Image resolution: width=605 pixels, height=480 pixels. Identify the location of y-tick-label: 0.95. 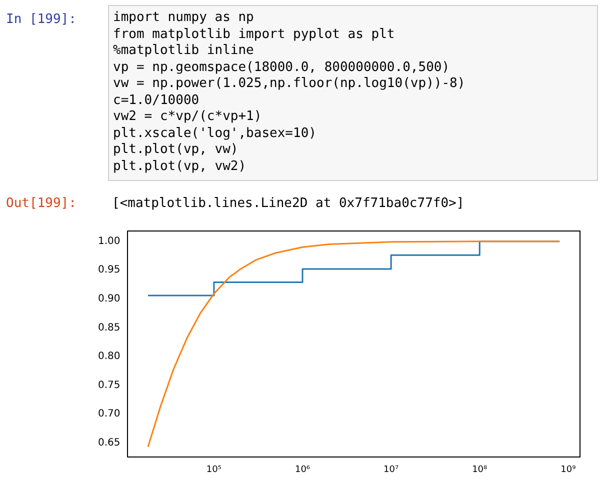
(109, 270).